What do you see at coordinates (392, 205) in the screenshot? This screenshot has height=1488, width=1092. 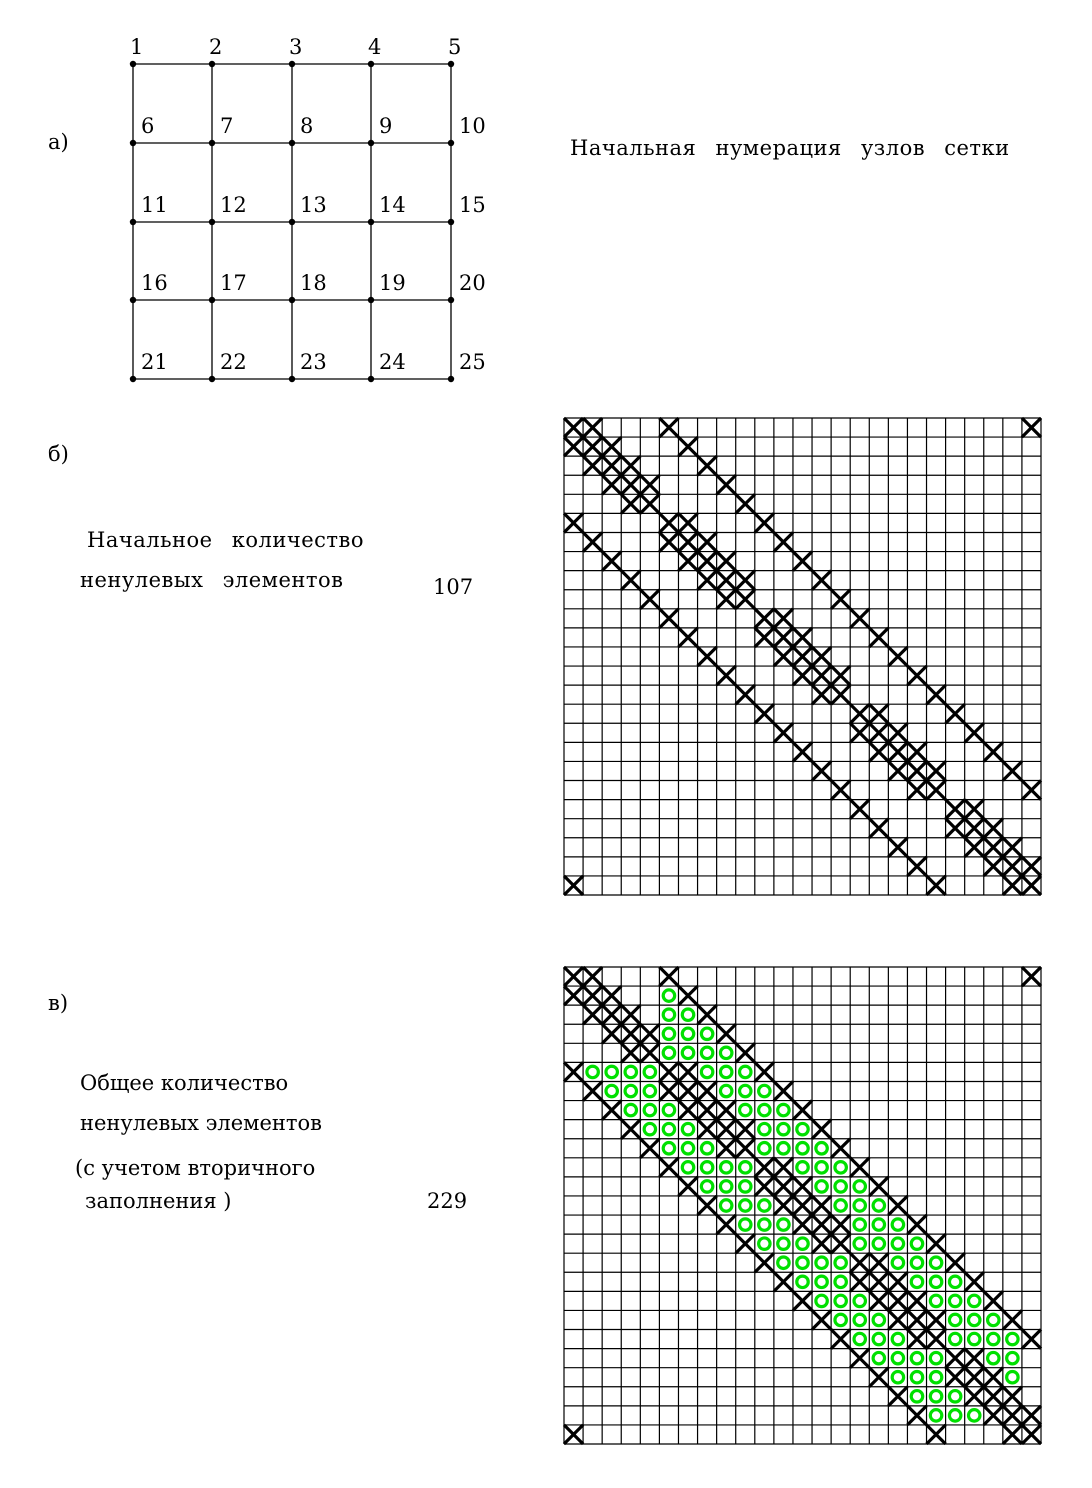 I see `node-number: 14` at bounding box center [392, 205].